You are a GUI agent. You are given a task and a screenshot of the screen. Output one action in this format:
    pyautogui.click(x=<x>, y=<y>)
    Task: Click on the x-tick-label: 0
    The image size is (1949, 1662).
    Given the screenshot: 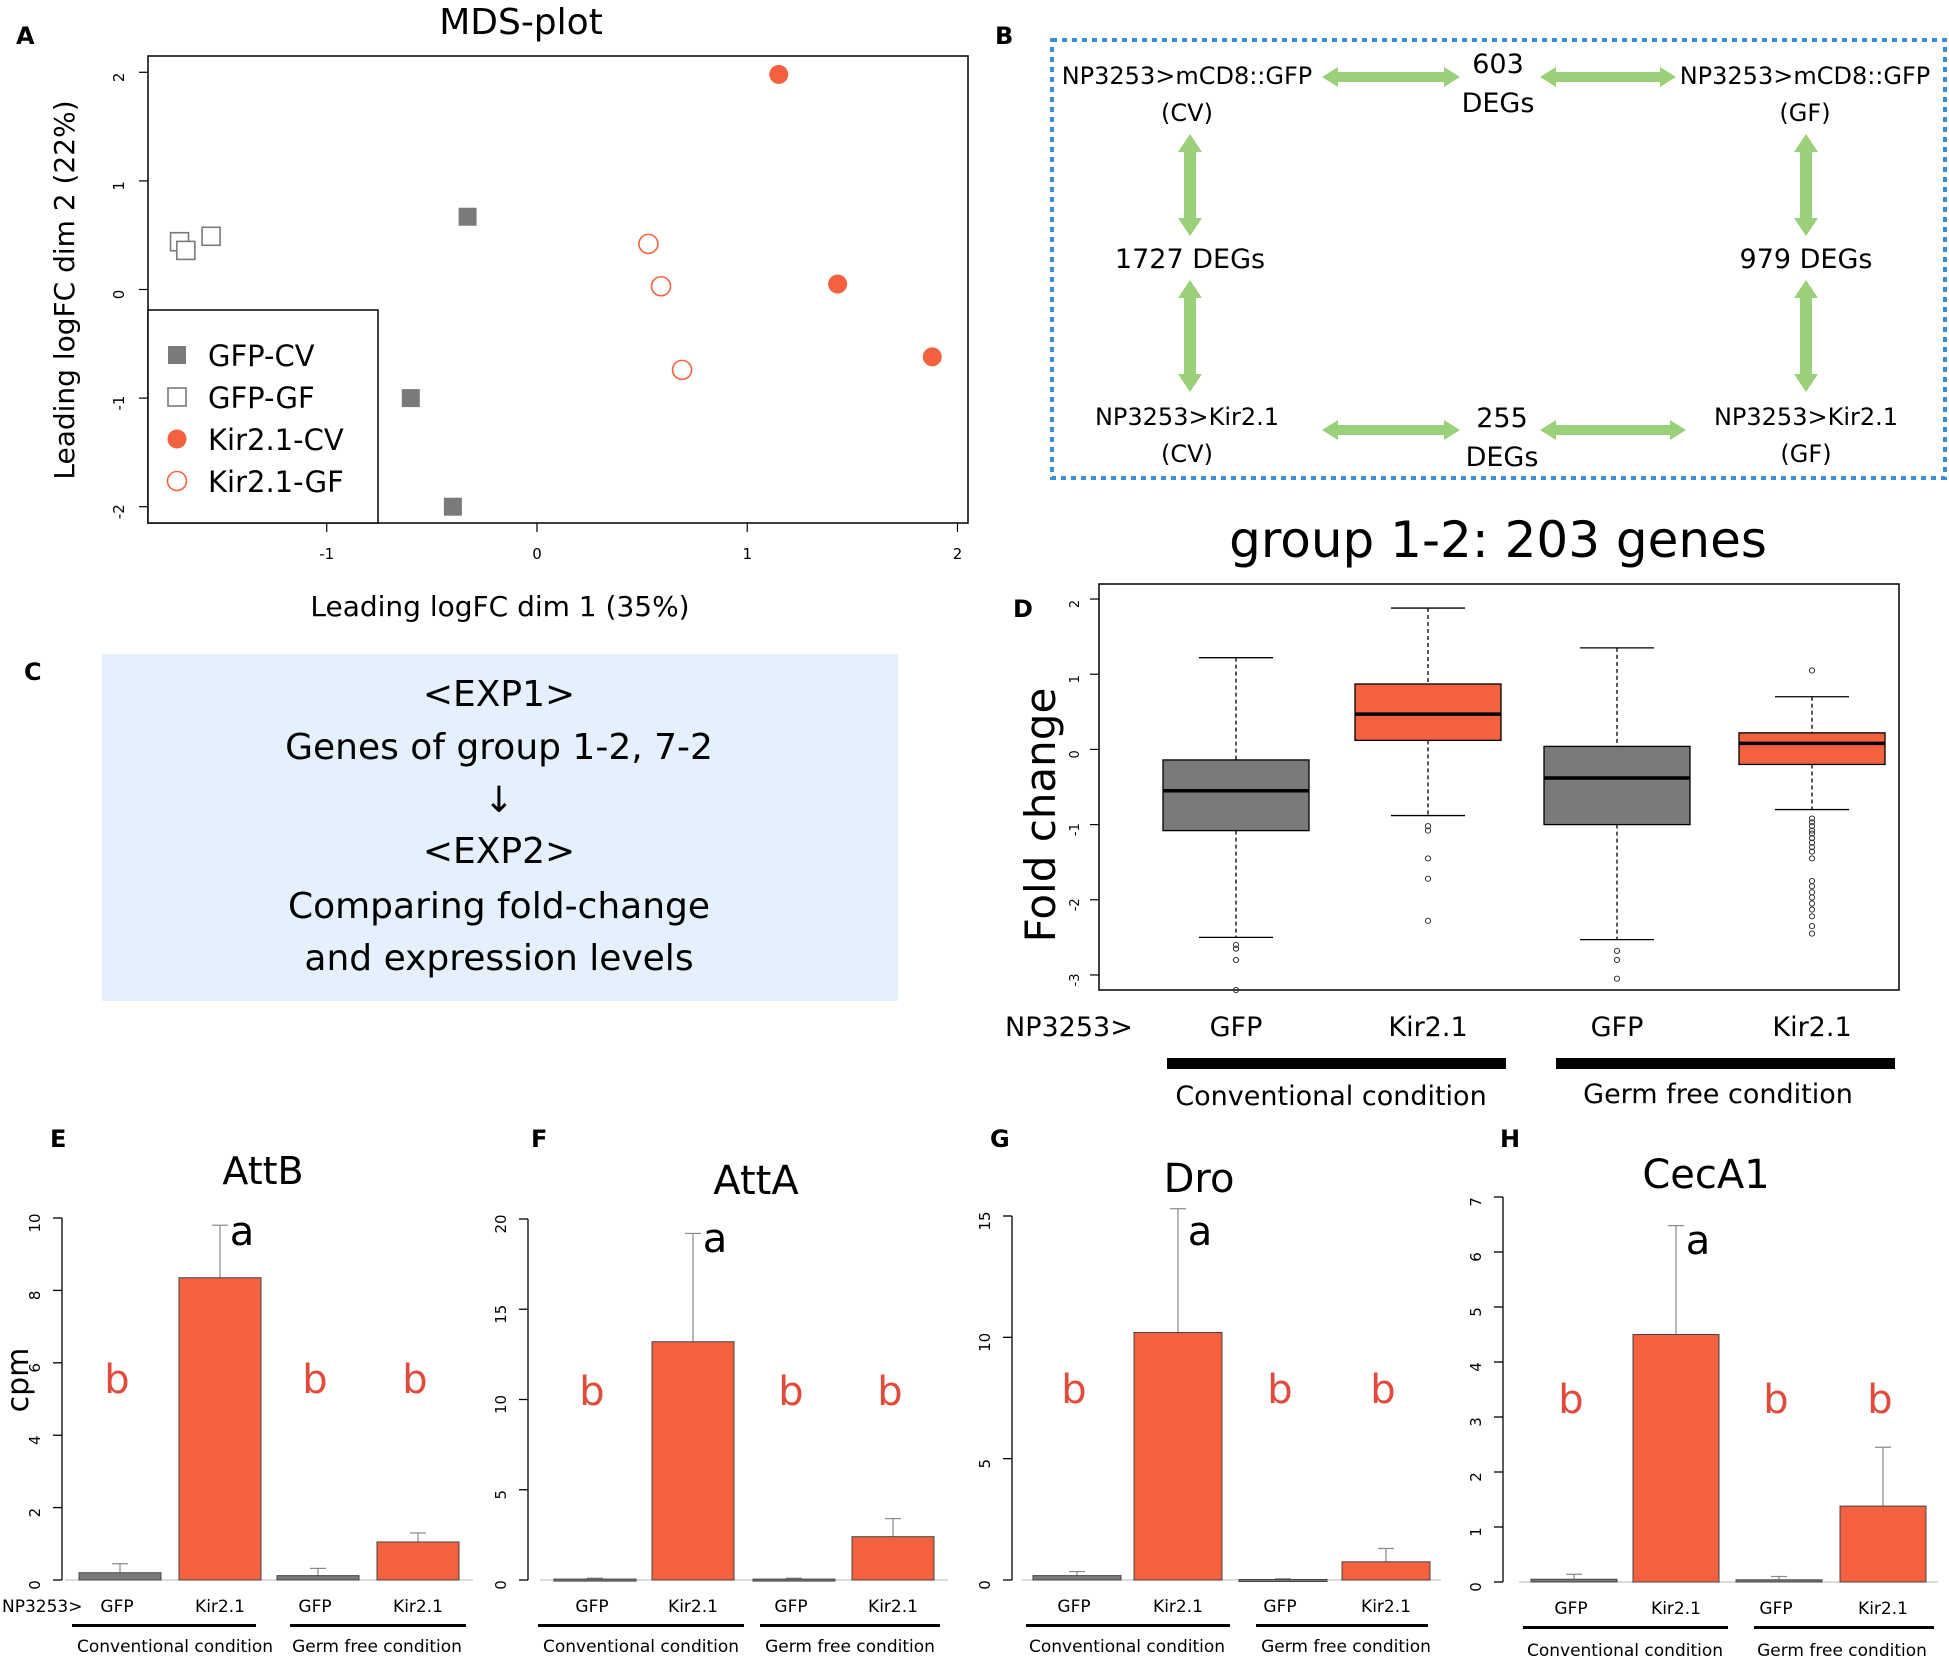 What is the action you would take?
    pyautogui.click(x=537, y=554)
    